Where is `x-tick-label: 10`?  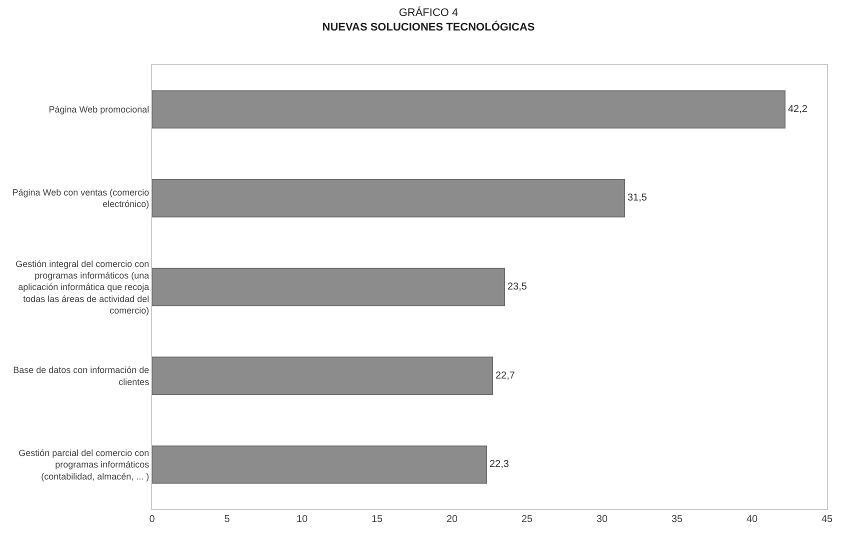
x-tick-label: 10 is located at coordinates (302, 519).